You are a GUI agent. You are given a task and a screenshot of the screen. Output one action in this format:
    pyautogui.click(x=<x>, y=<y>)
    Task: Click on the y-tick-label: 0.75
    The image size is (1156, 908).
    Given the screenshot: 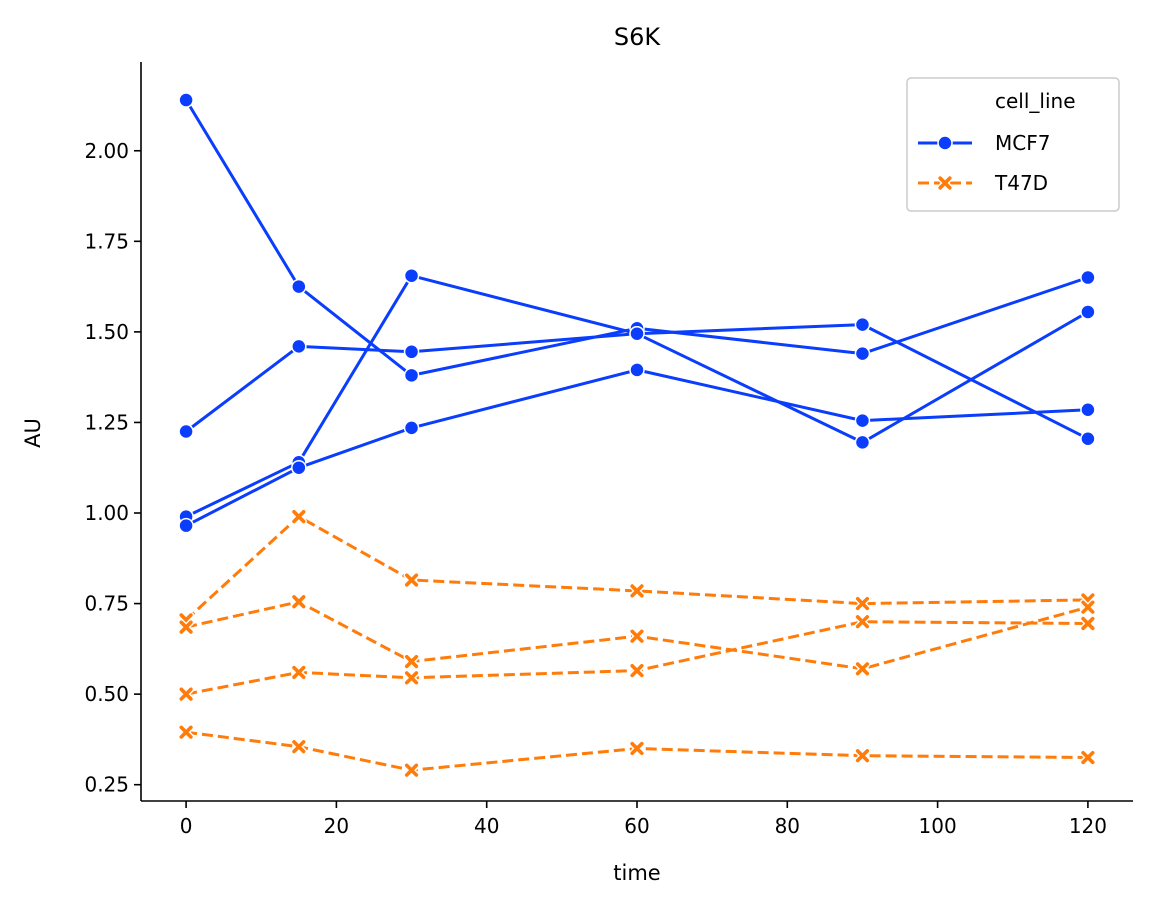 What is the action you would take?
    pyautogui.click(x=106, y=604)
    